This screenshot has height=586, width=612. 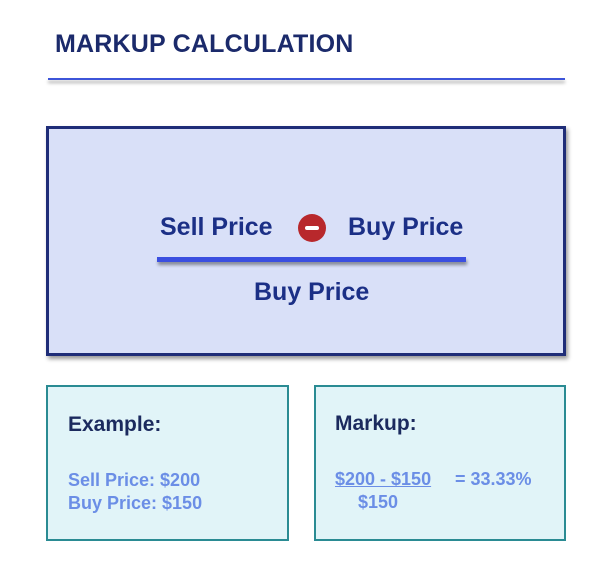 What do you see at coordinates (204, 44) in the screenshot?
I see `page-title: MARKUP CALCULATION` at bounding box center [204, 44].